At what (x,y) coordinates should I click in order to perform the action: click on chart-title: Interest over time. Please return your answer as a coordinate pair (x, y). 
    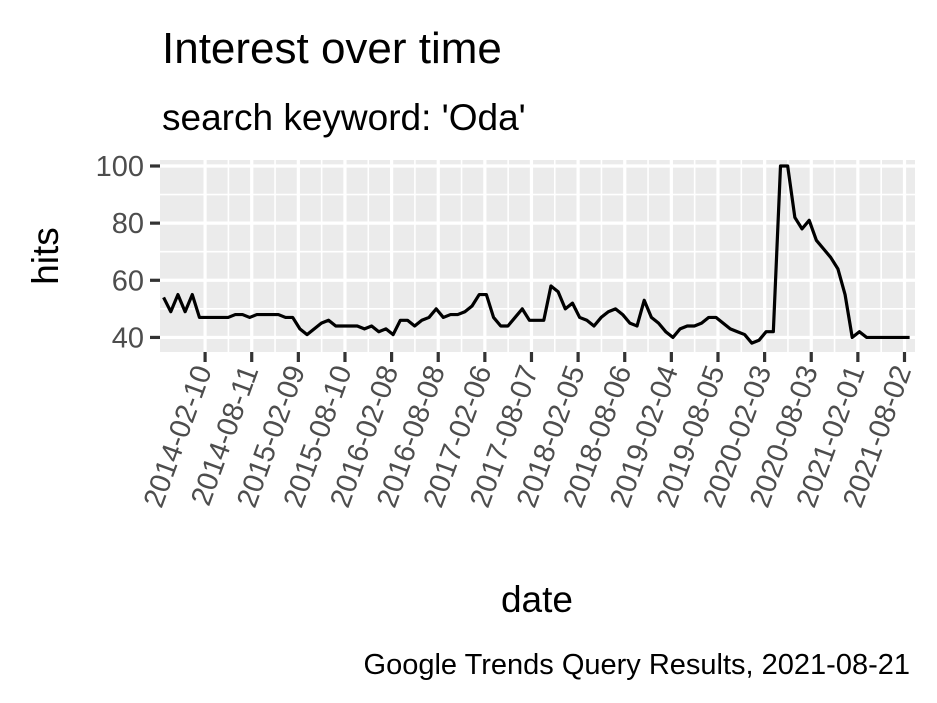
    Looking at the image, I should click on (332, 48).